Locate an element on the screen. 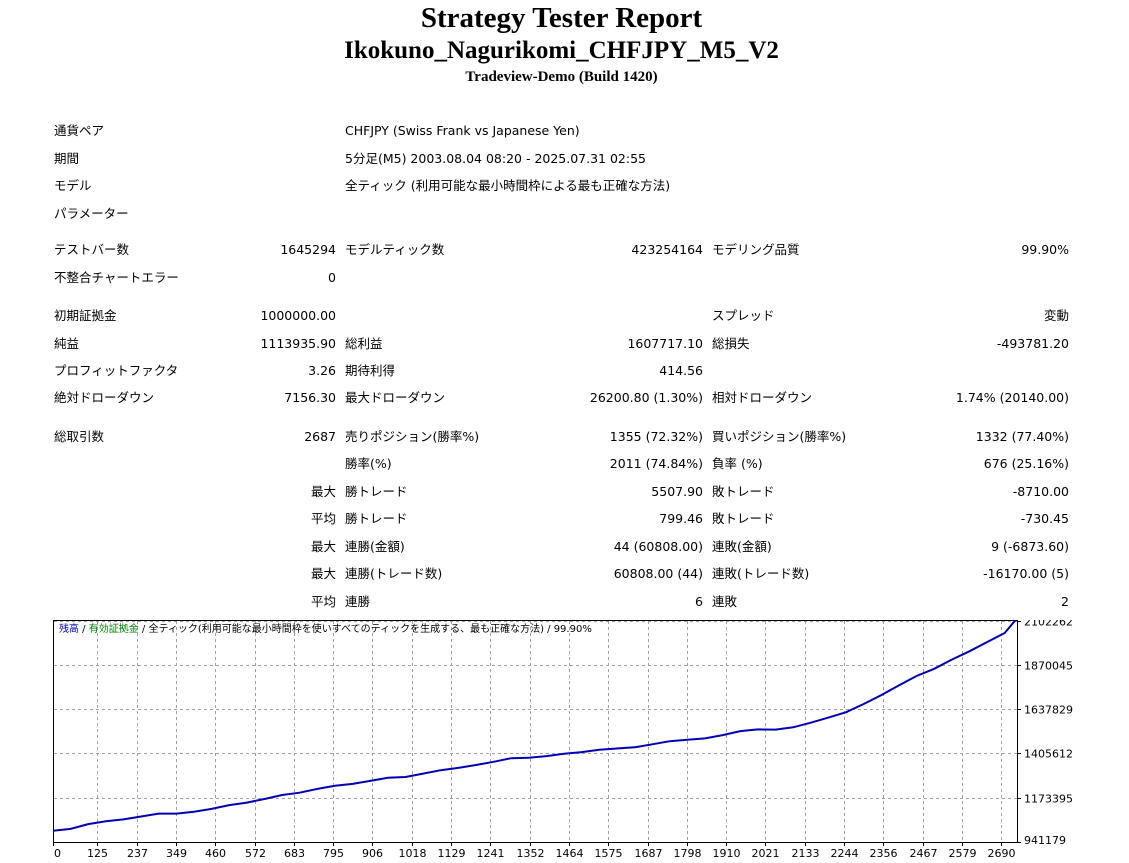 This screenshot has height=863, width=1129. ticks-label: モデルティック数 is located at coordinates (395, 249).